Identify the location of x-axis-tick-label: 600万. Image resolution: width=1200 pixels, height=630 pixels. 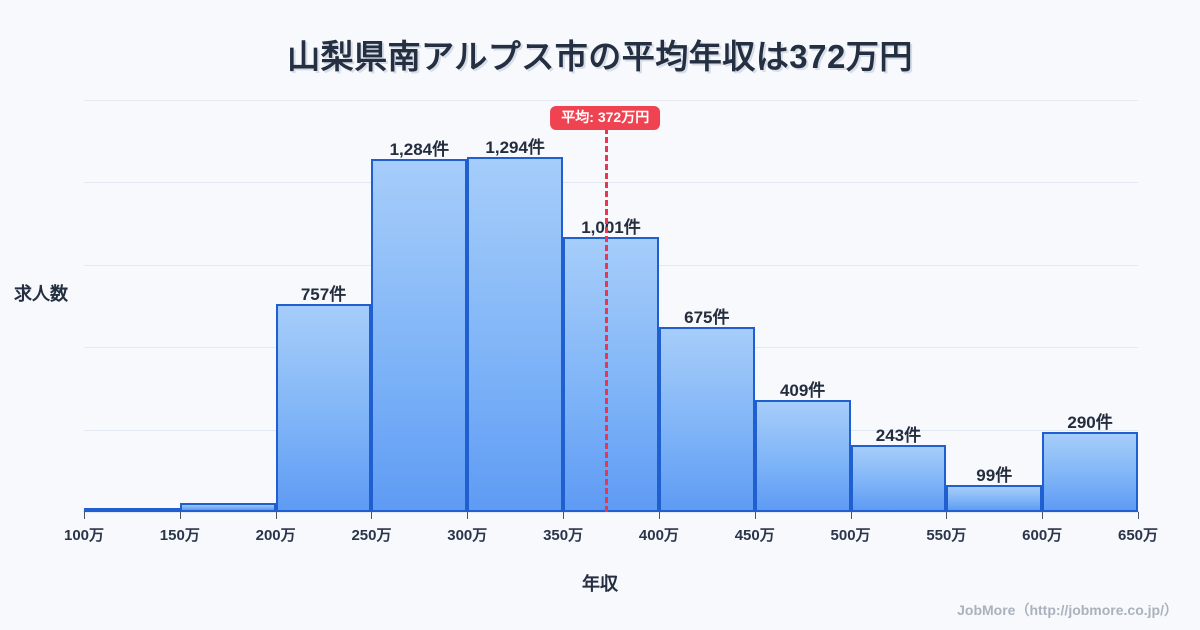
(1042, 535).